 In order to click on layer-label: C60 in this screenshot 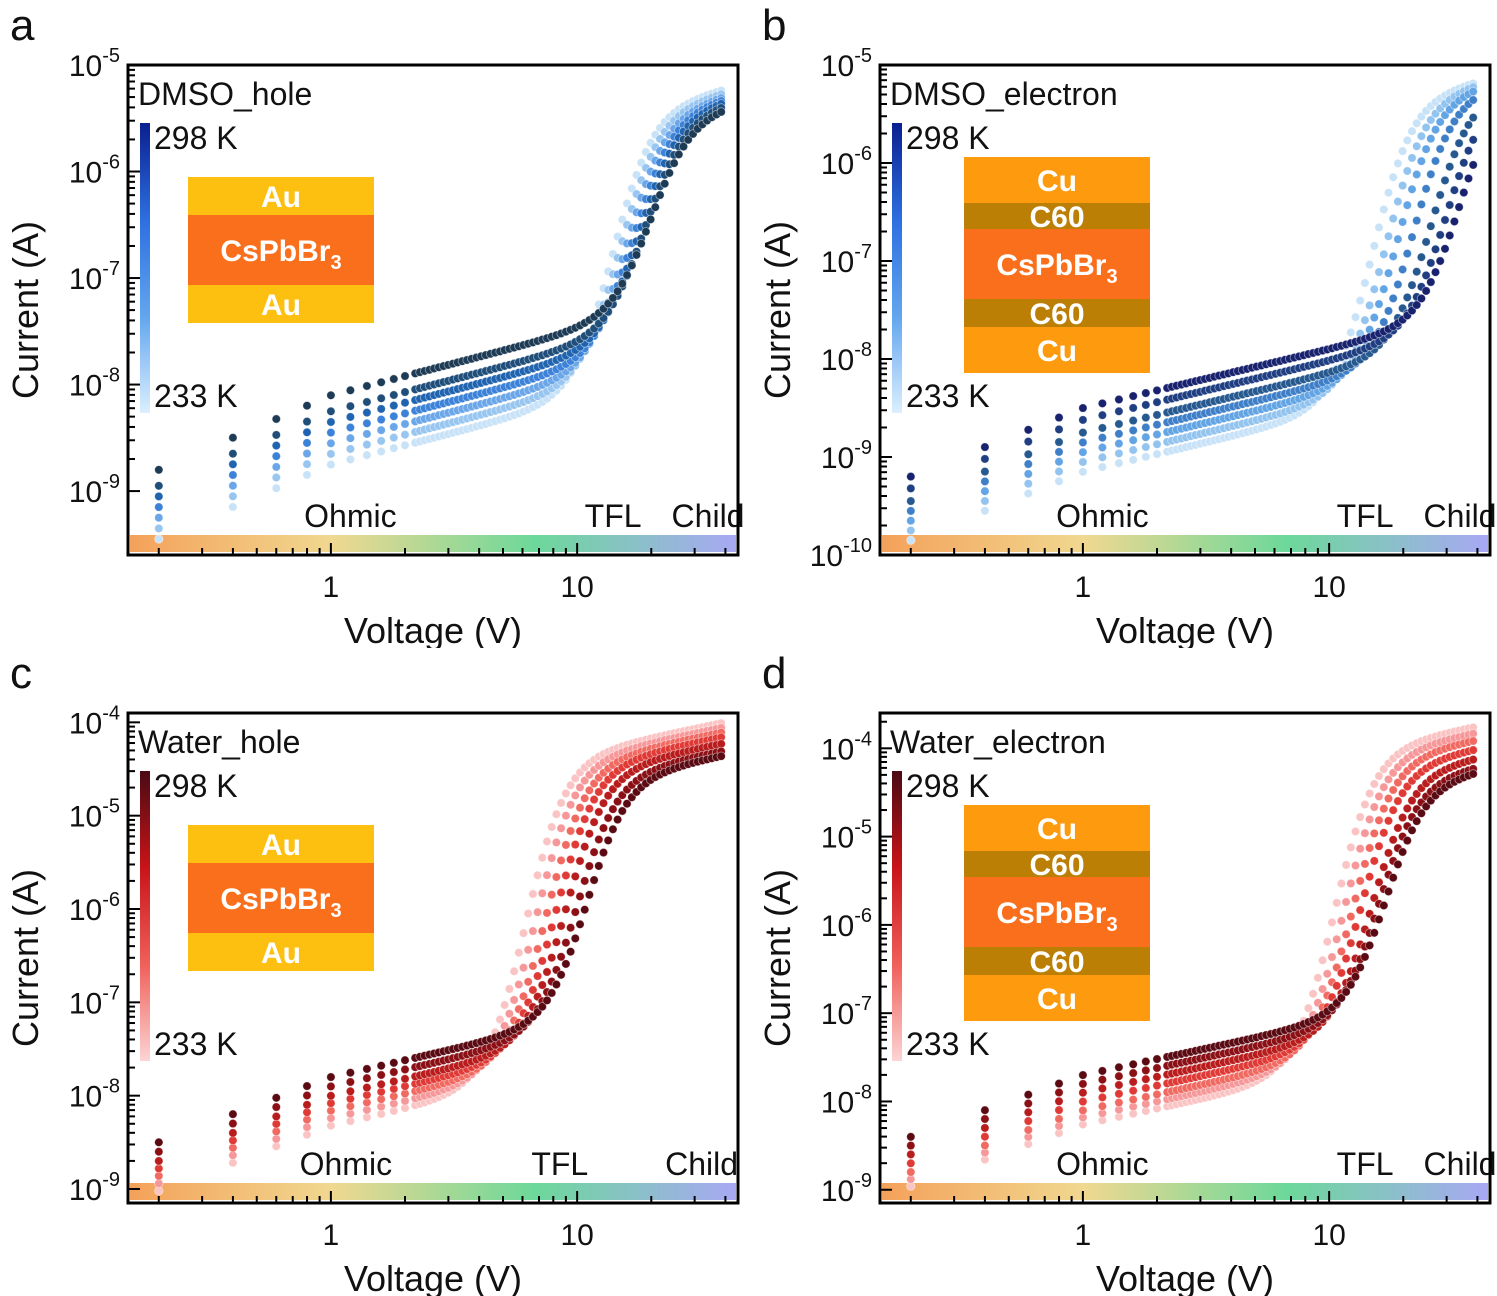, I will do `click(1056, 217)`.